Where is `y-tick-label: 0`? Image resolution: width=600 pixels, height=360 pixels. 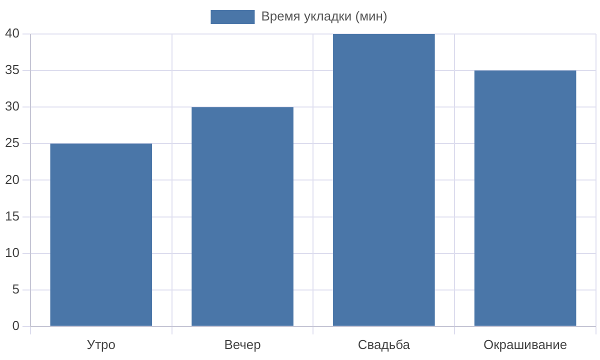
y-tick-label: 0 is located at coordinates (16, 325).